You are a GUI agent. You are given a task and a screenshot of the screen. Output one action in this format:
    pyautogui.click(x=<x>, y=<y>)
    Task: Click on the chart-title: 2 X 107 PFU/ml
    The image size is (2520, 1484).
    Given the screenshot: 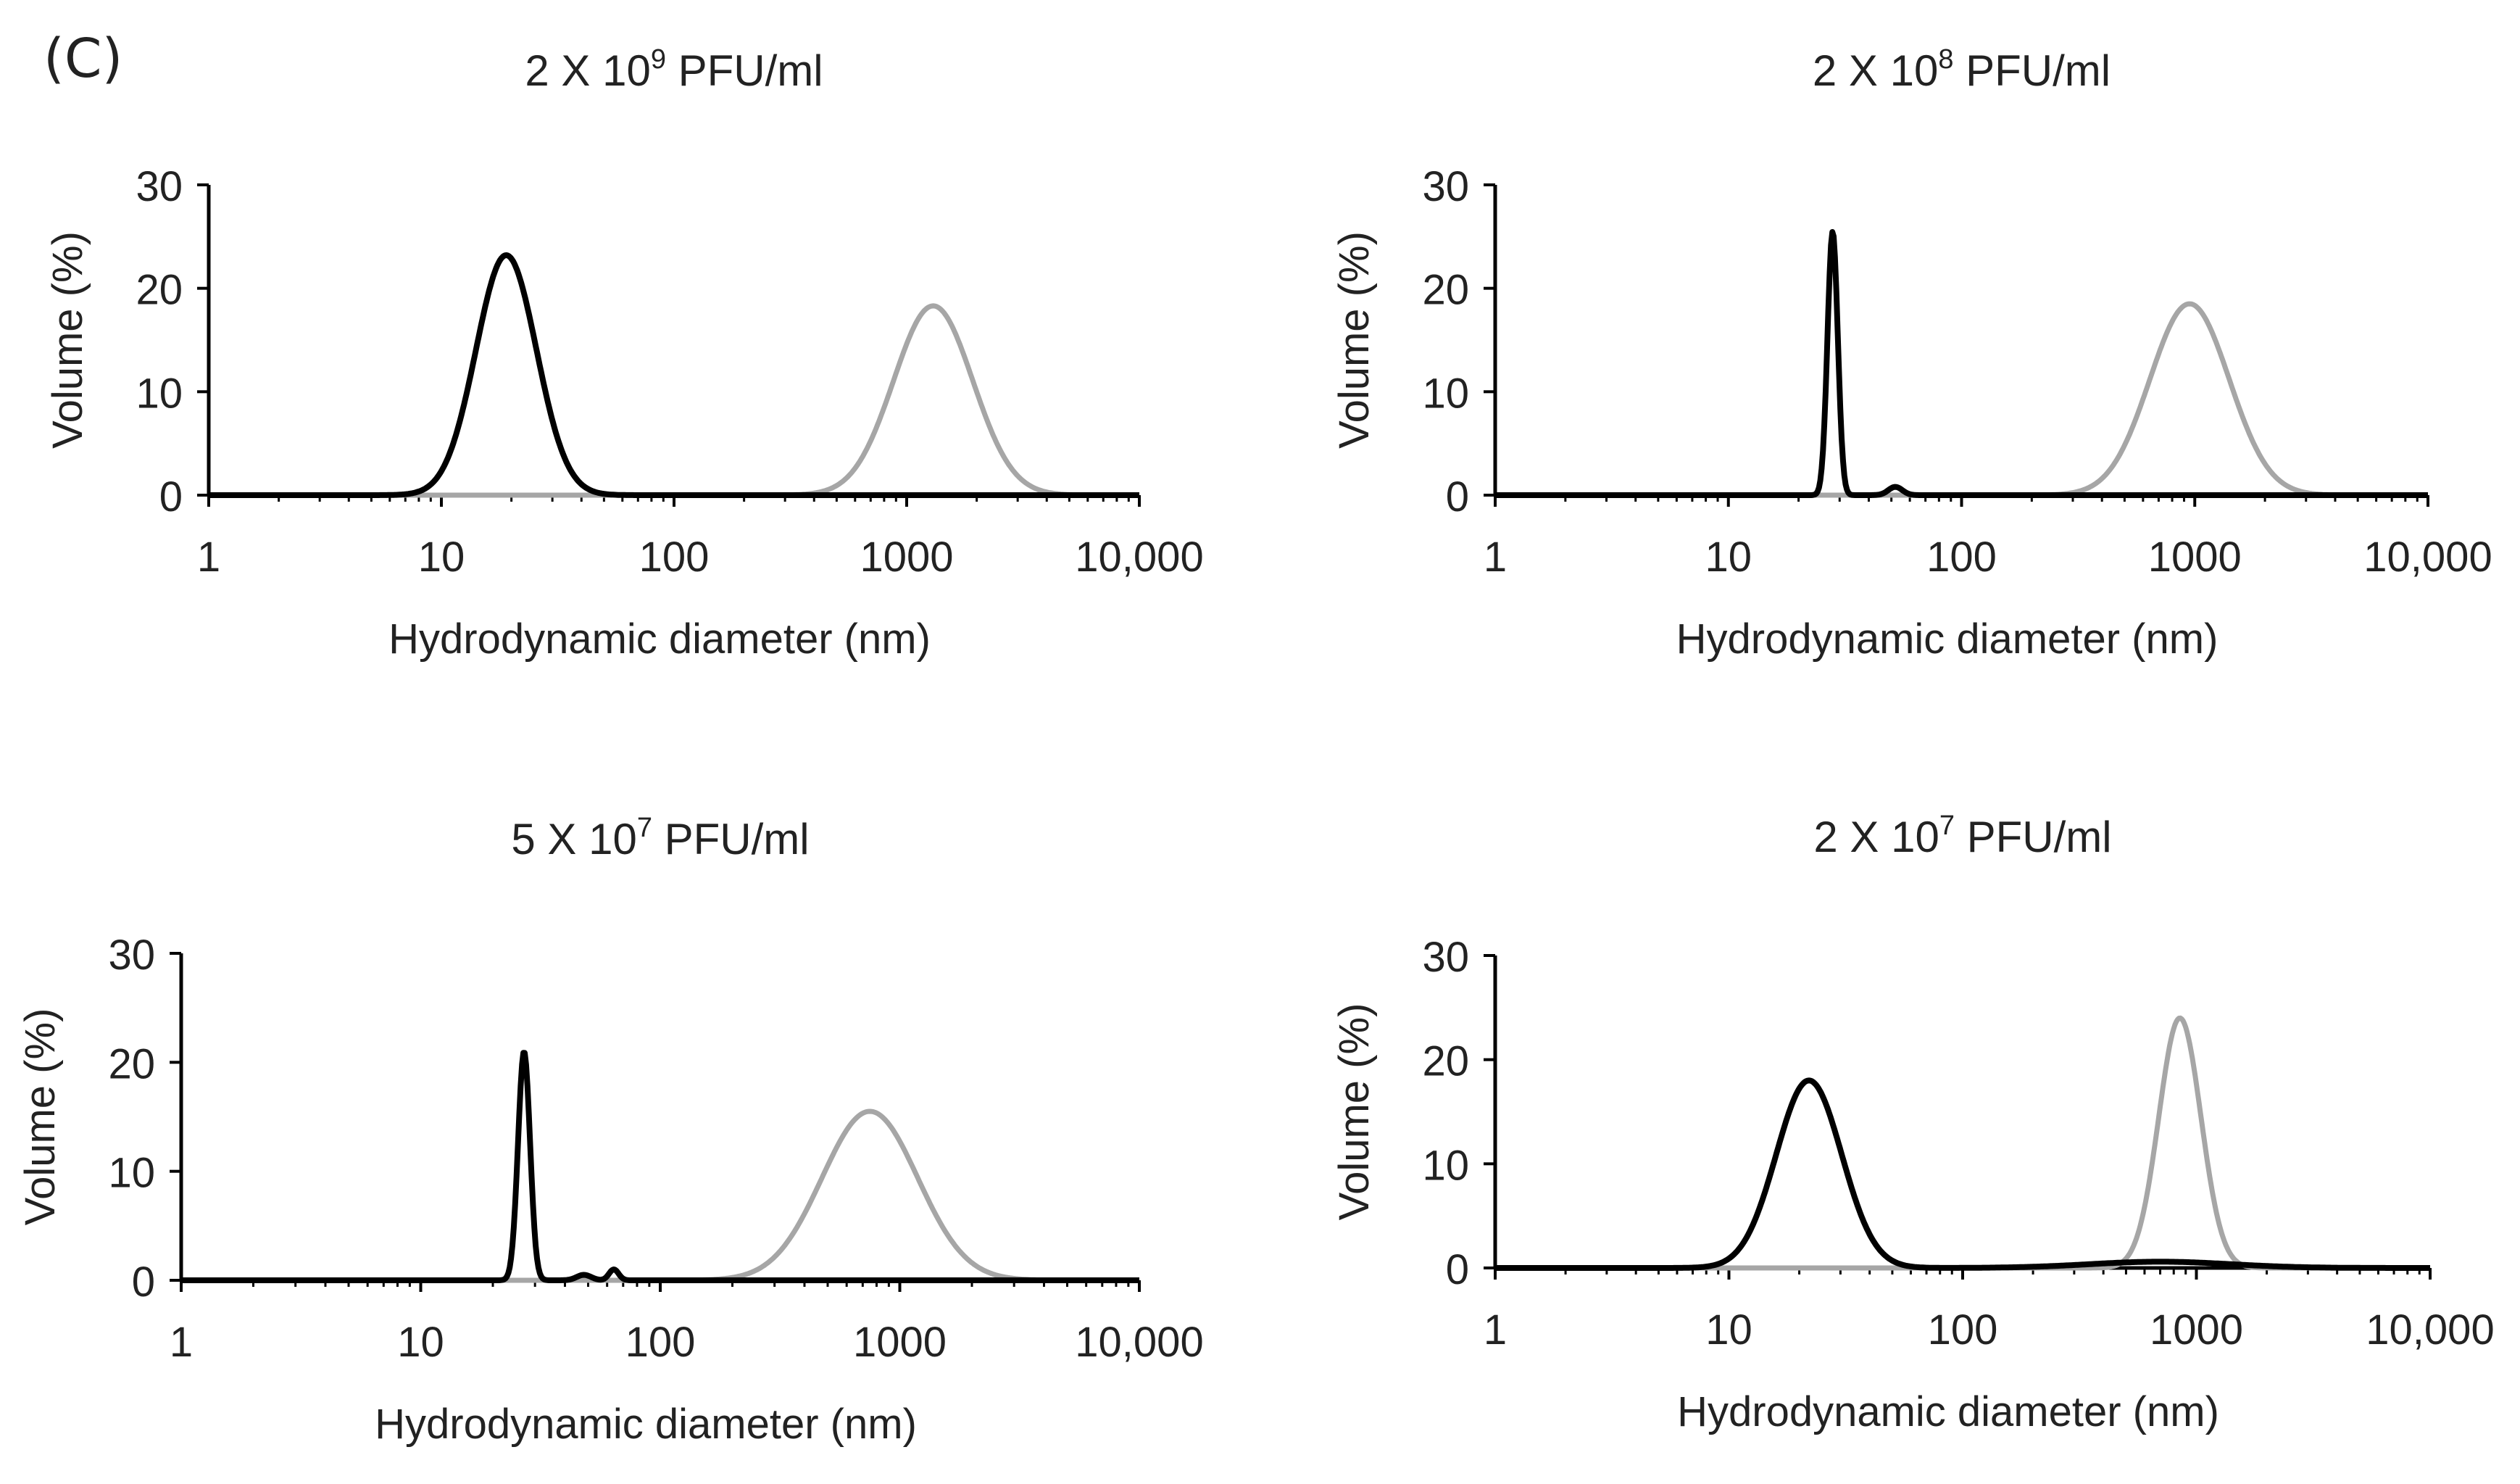 What is the action you would take?
    pyautogui.click(x=1962, y=836)
    